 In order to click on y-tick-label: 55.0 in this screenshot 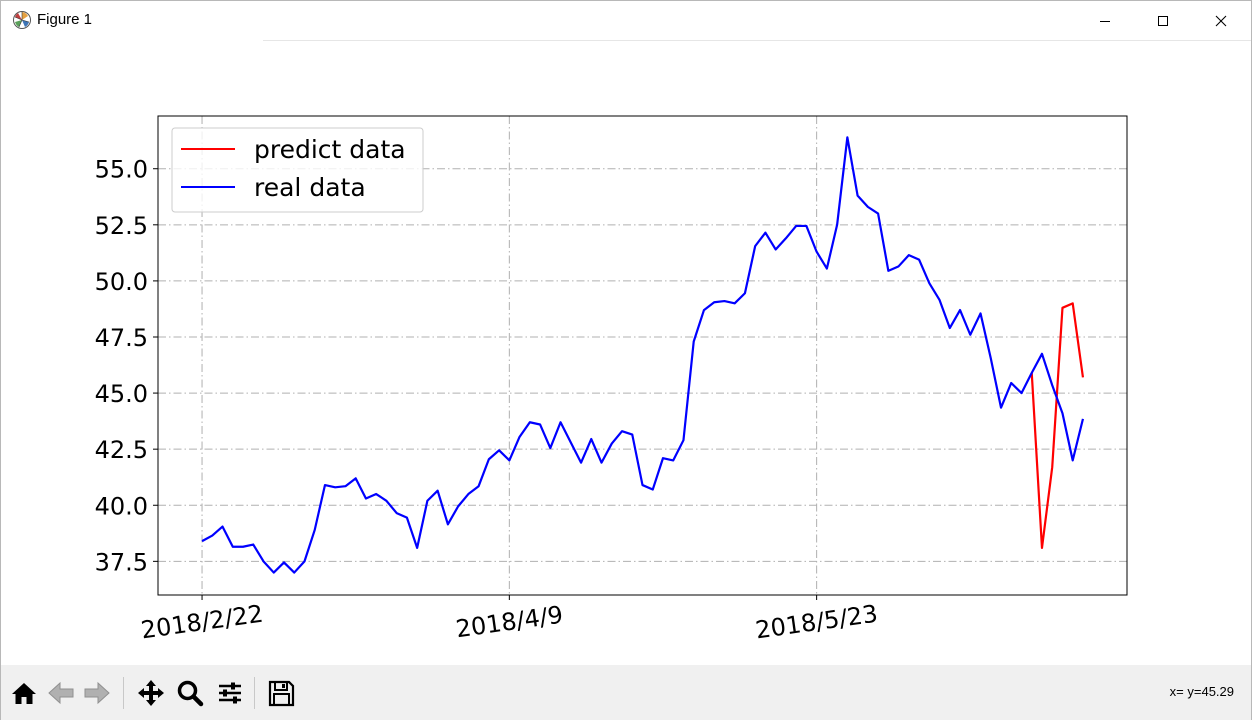, I will do `click(121, 170)`.